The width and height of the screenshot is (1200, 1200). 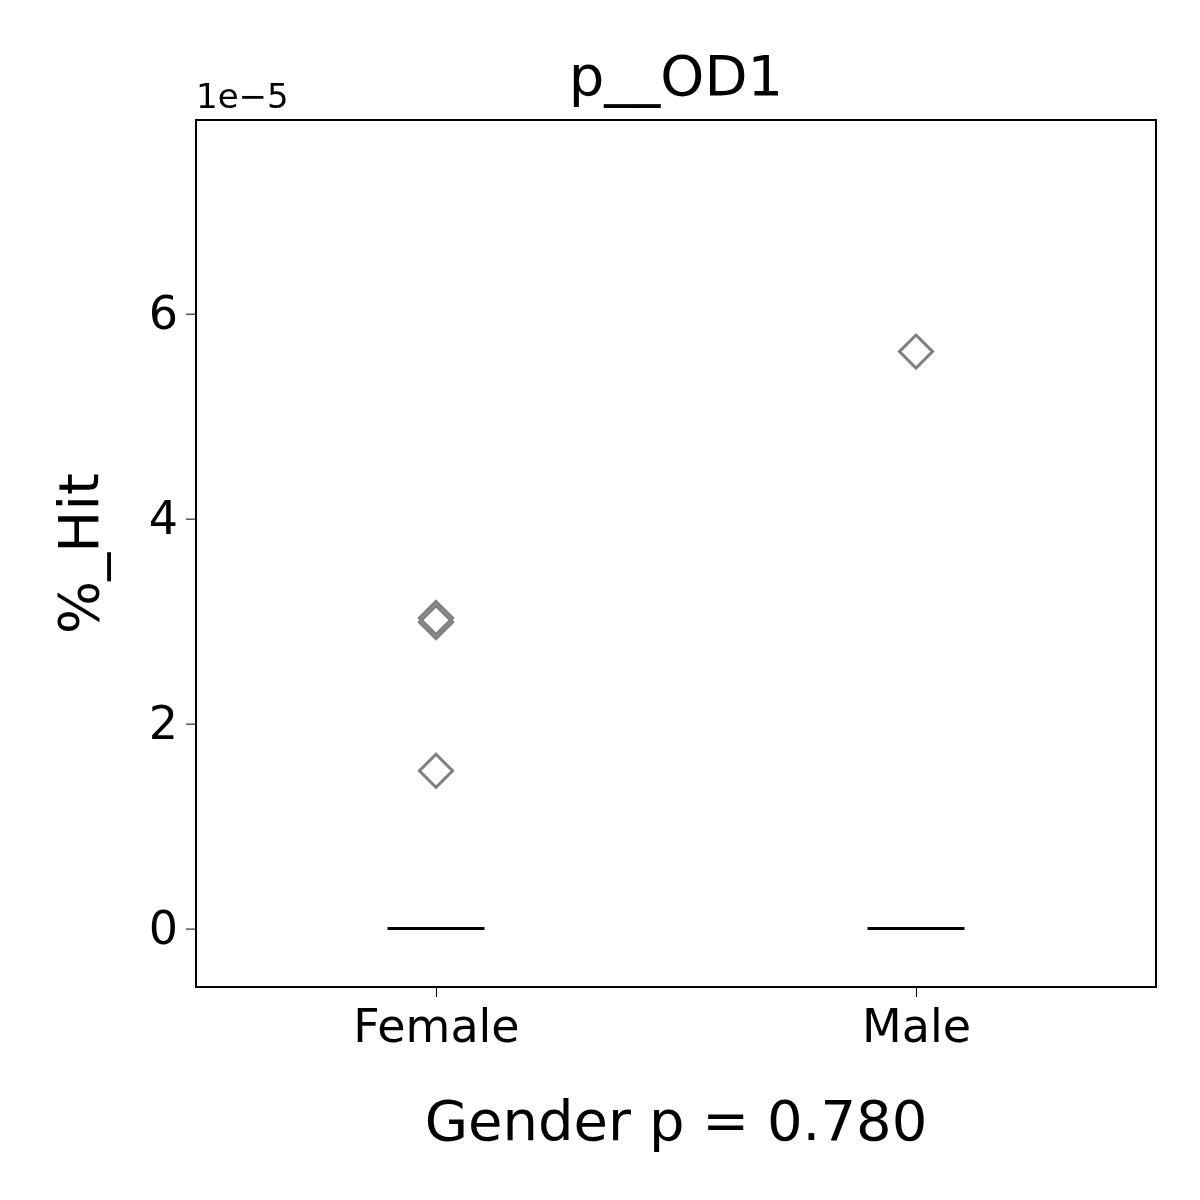 What do you see at coordinates (163, 722) in the screenshot?
I see `y-tick-label: 2` at bounding box center [163, 722].